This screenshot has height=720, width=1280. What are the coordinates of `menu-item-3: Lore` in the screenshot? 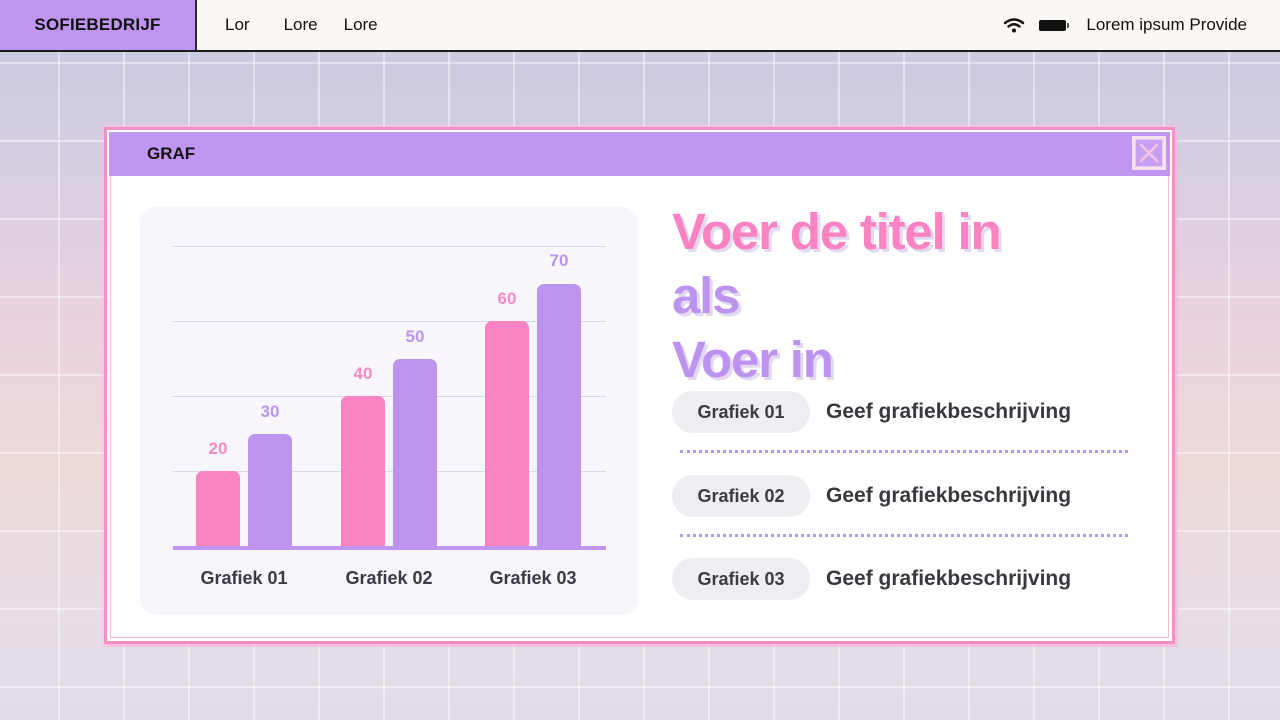 It's located at (360, 24).